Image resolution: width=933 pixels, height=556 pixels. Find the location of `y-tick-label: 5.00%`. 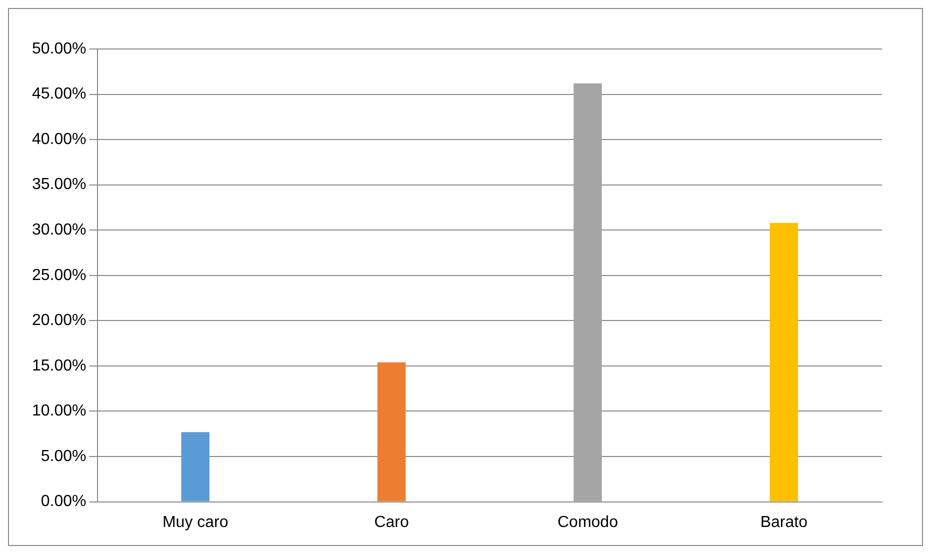

y-tick-label: 5.00% is located at coordinates (63, 456).